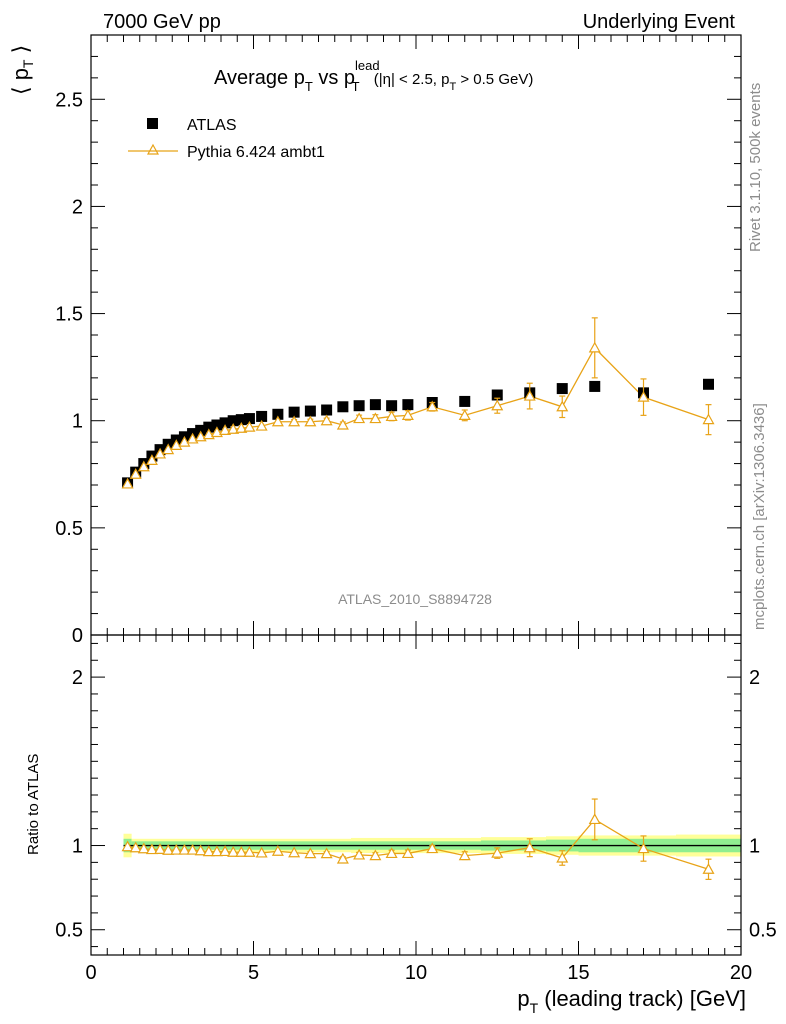 The image size is (786, 1024). What do you see at coordinates (69, 931) in the screenshot?
I see `ratio-ytick-label-left: 0.5` at bounding box center [69, 931].